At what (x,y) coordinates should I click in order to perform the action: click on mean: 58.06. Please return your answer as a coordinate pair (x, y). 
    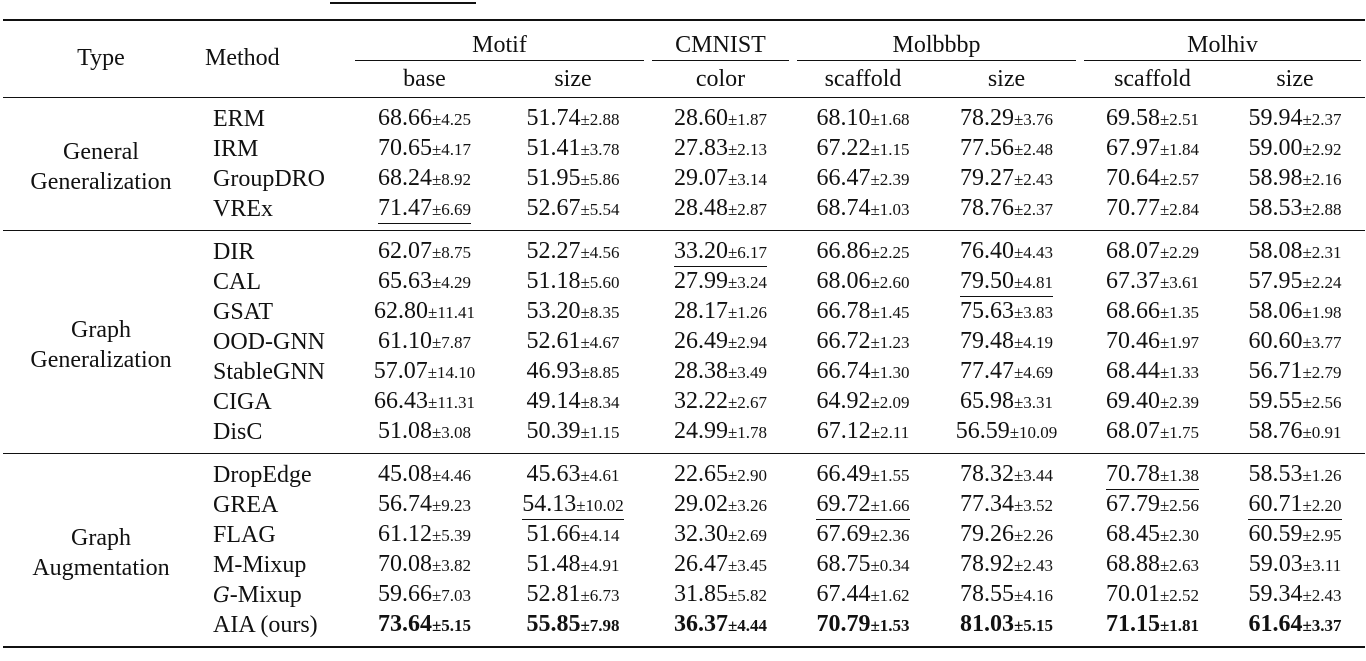
    Looking at the image, I should click on (1275, 311).